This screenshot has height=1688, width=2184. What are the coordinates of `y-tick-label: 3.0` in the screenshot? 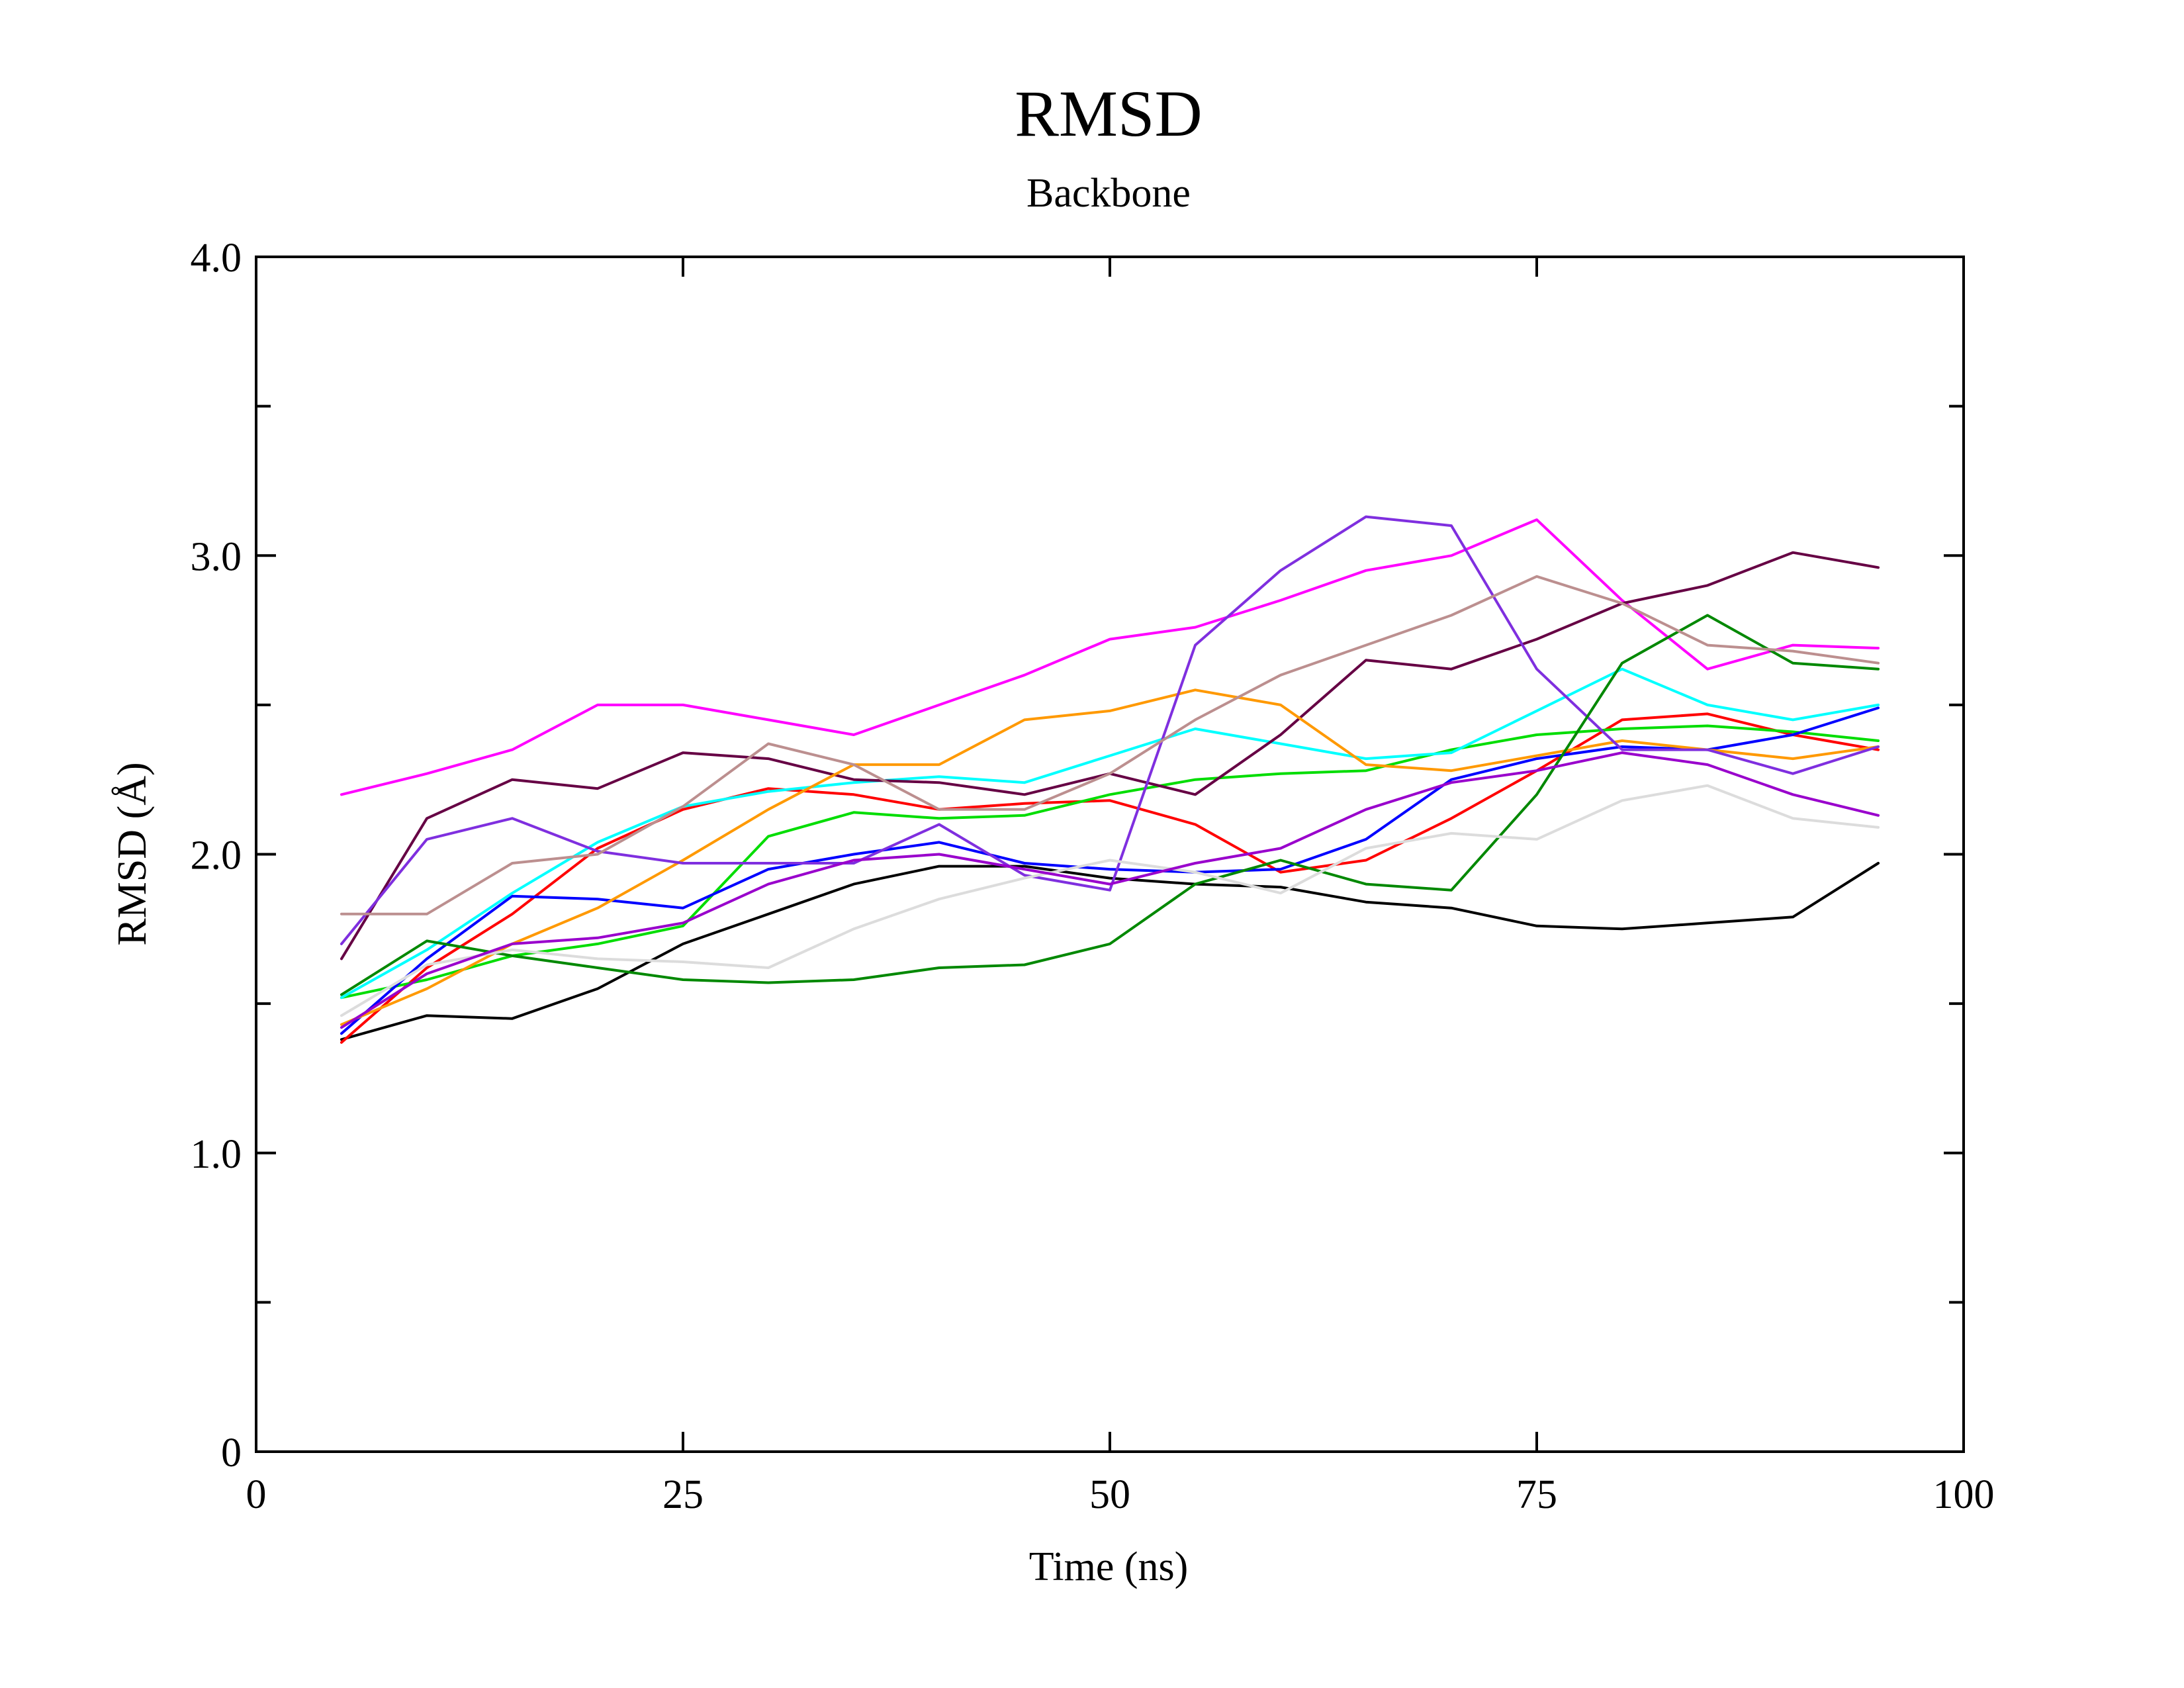 It's located at (216, 556).